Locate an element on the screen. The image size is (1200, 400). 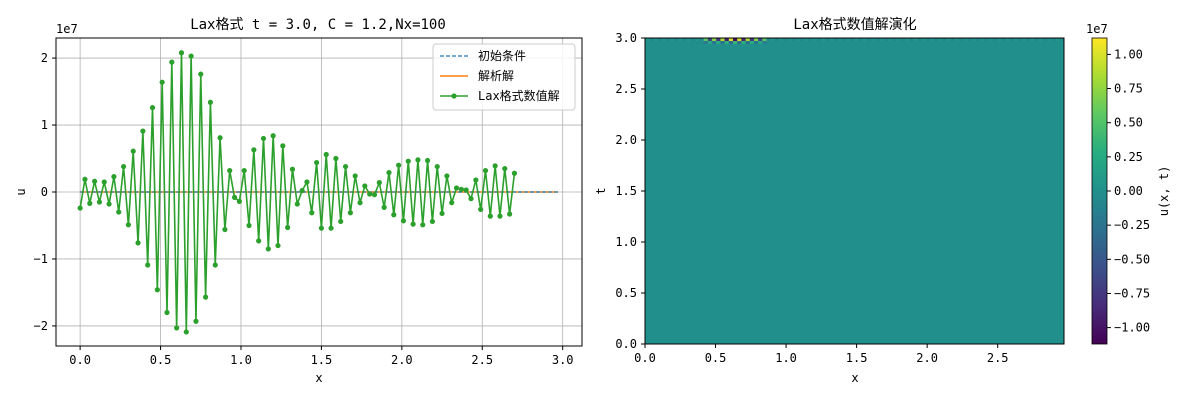
colorbar-tick-label: 0.25 is located at coordinates (1128, 157).